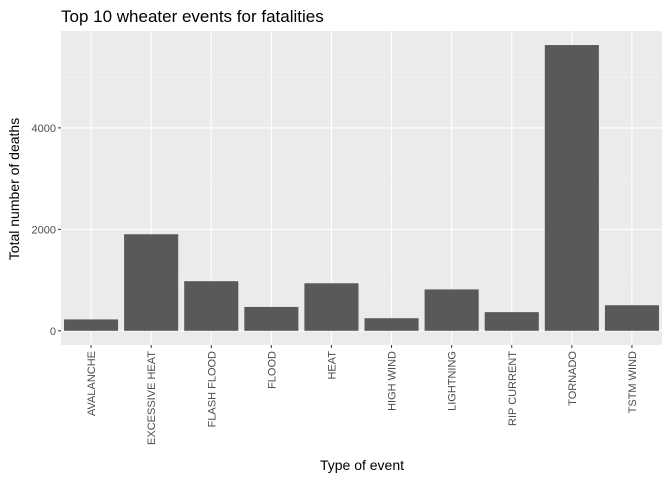 Image resolution: width=672 pixels, height=485 pixels. I want to click on bar-excessive-heat, so click(151, 282).